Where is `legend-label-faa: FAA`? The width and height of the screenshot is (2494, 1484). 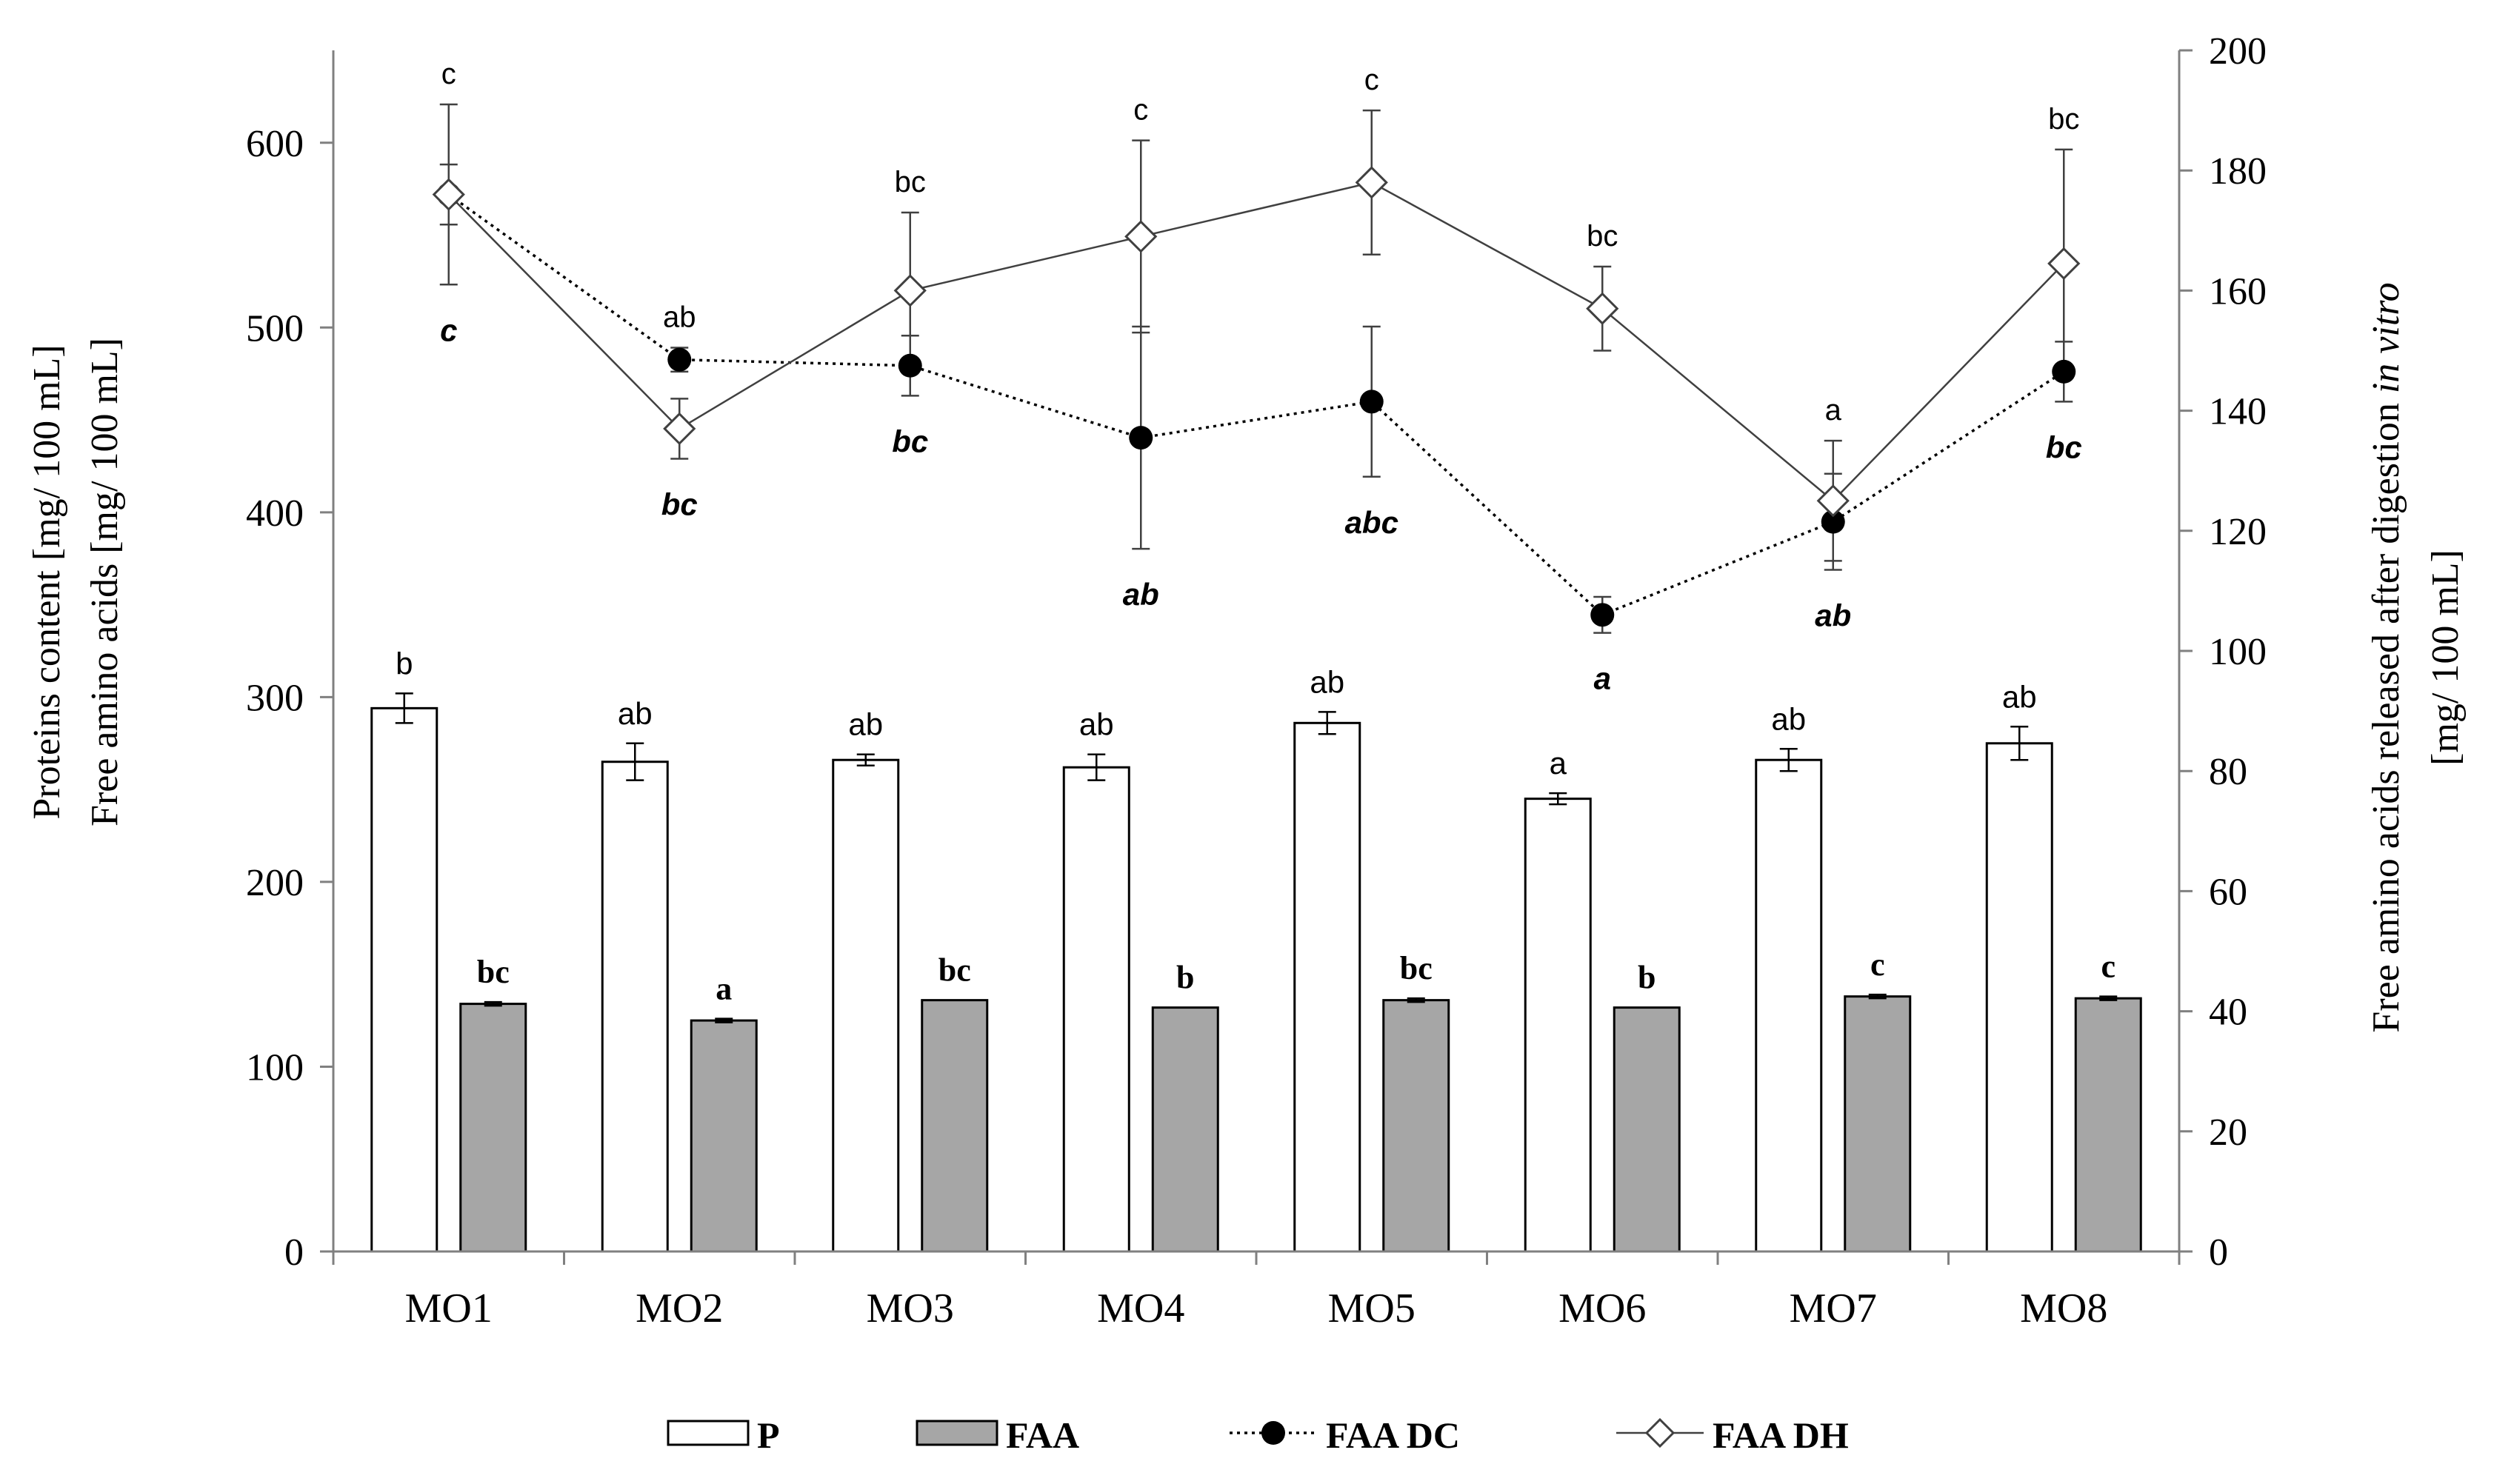 legend-label-faa: FAA is located at coordinates (1042, 1435).